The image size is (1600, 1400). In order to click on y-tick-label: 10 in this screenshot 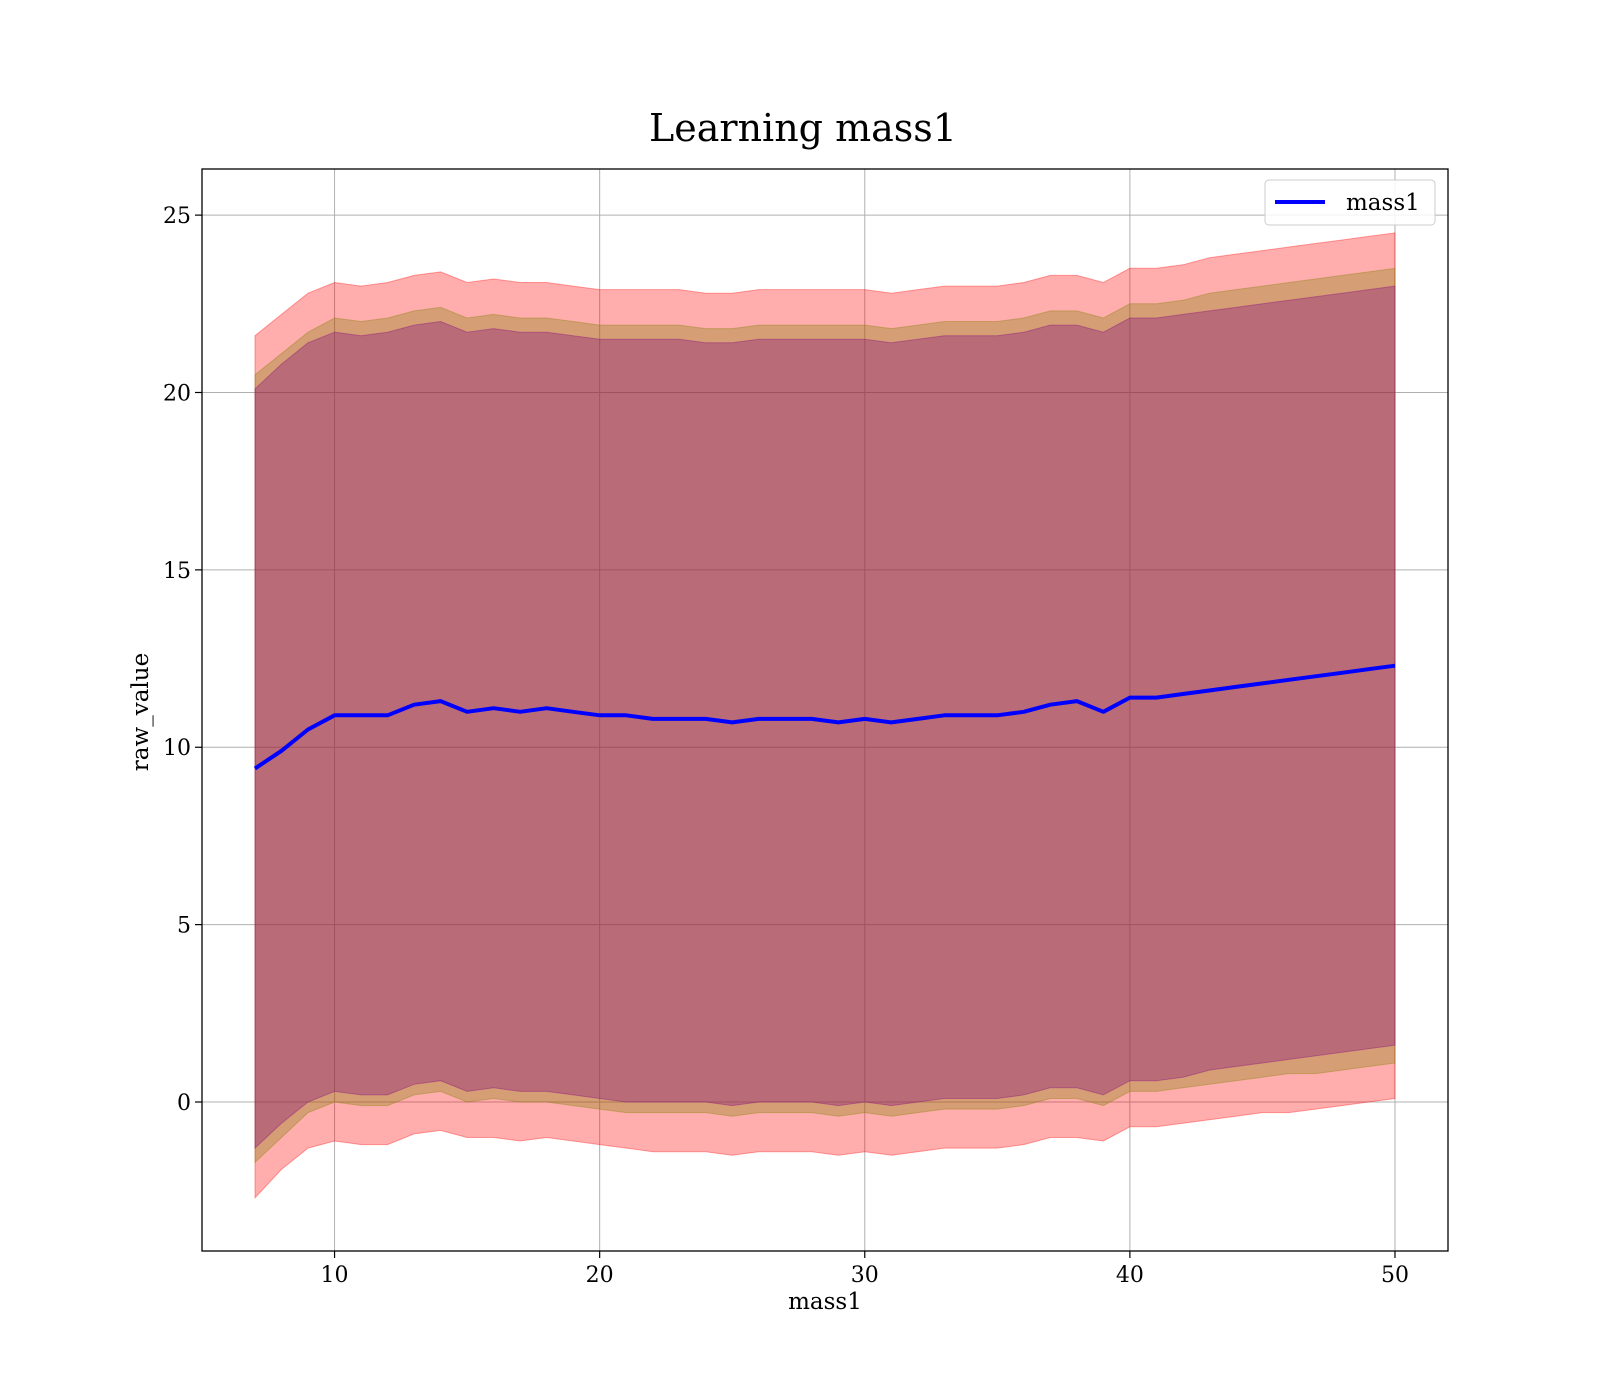, I will do `click(177, 748)`.